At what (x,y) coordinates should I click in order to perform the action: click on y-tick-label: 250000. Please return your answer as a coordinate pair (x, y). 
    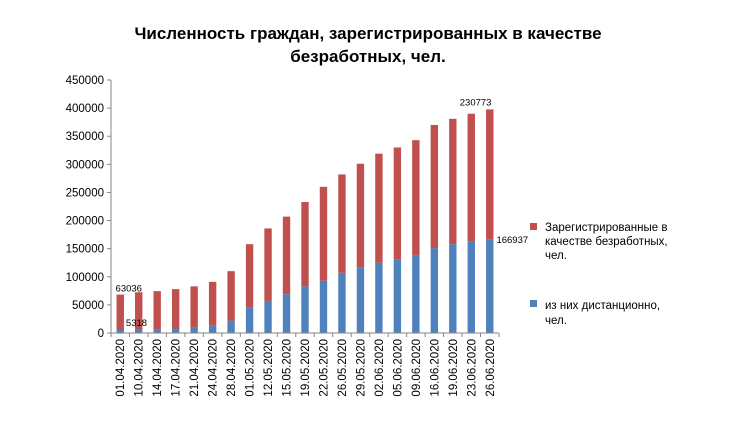
    Looking at the image, I should click on (85, 193).